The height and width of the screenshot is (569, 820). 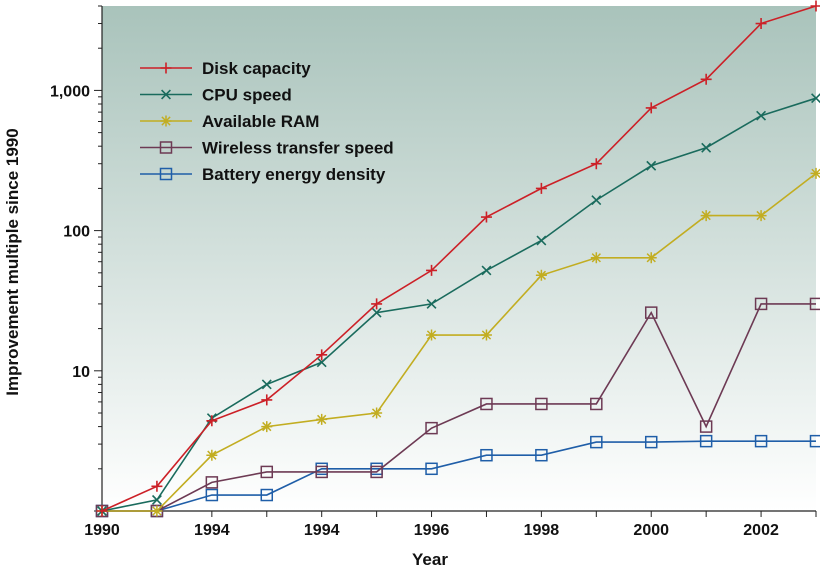 I want to click on y-tick-label: 100, so click(x=76, y=232).